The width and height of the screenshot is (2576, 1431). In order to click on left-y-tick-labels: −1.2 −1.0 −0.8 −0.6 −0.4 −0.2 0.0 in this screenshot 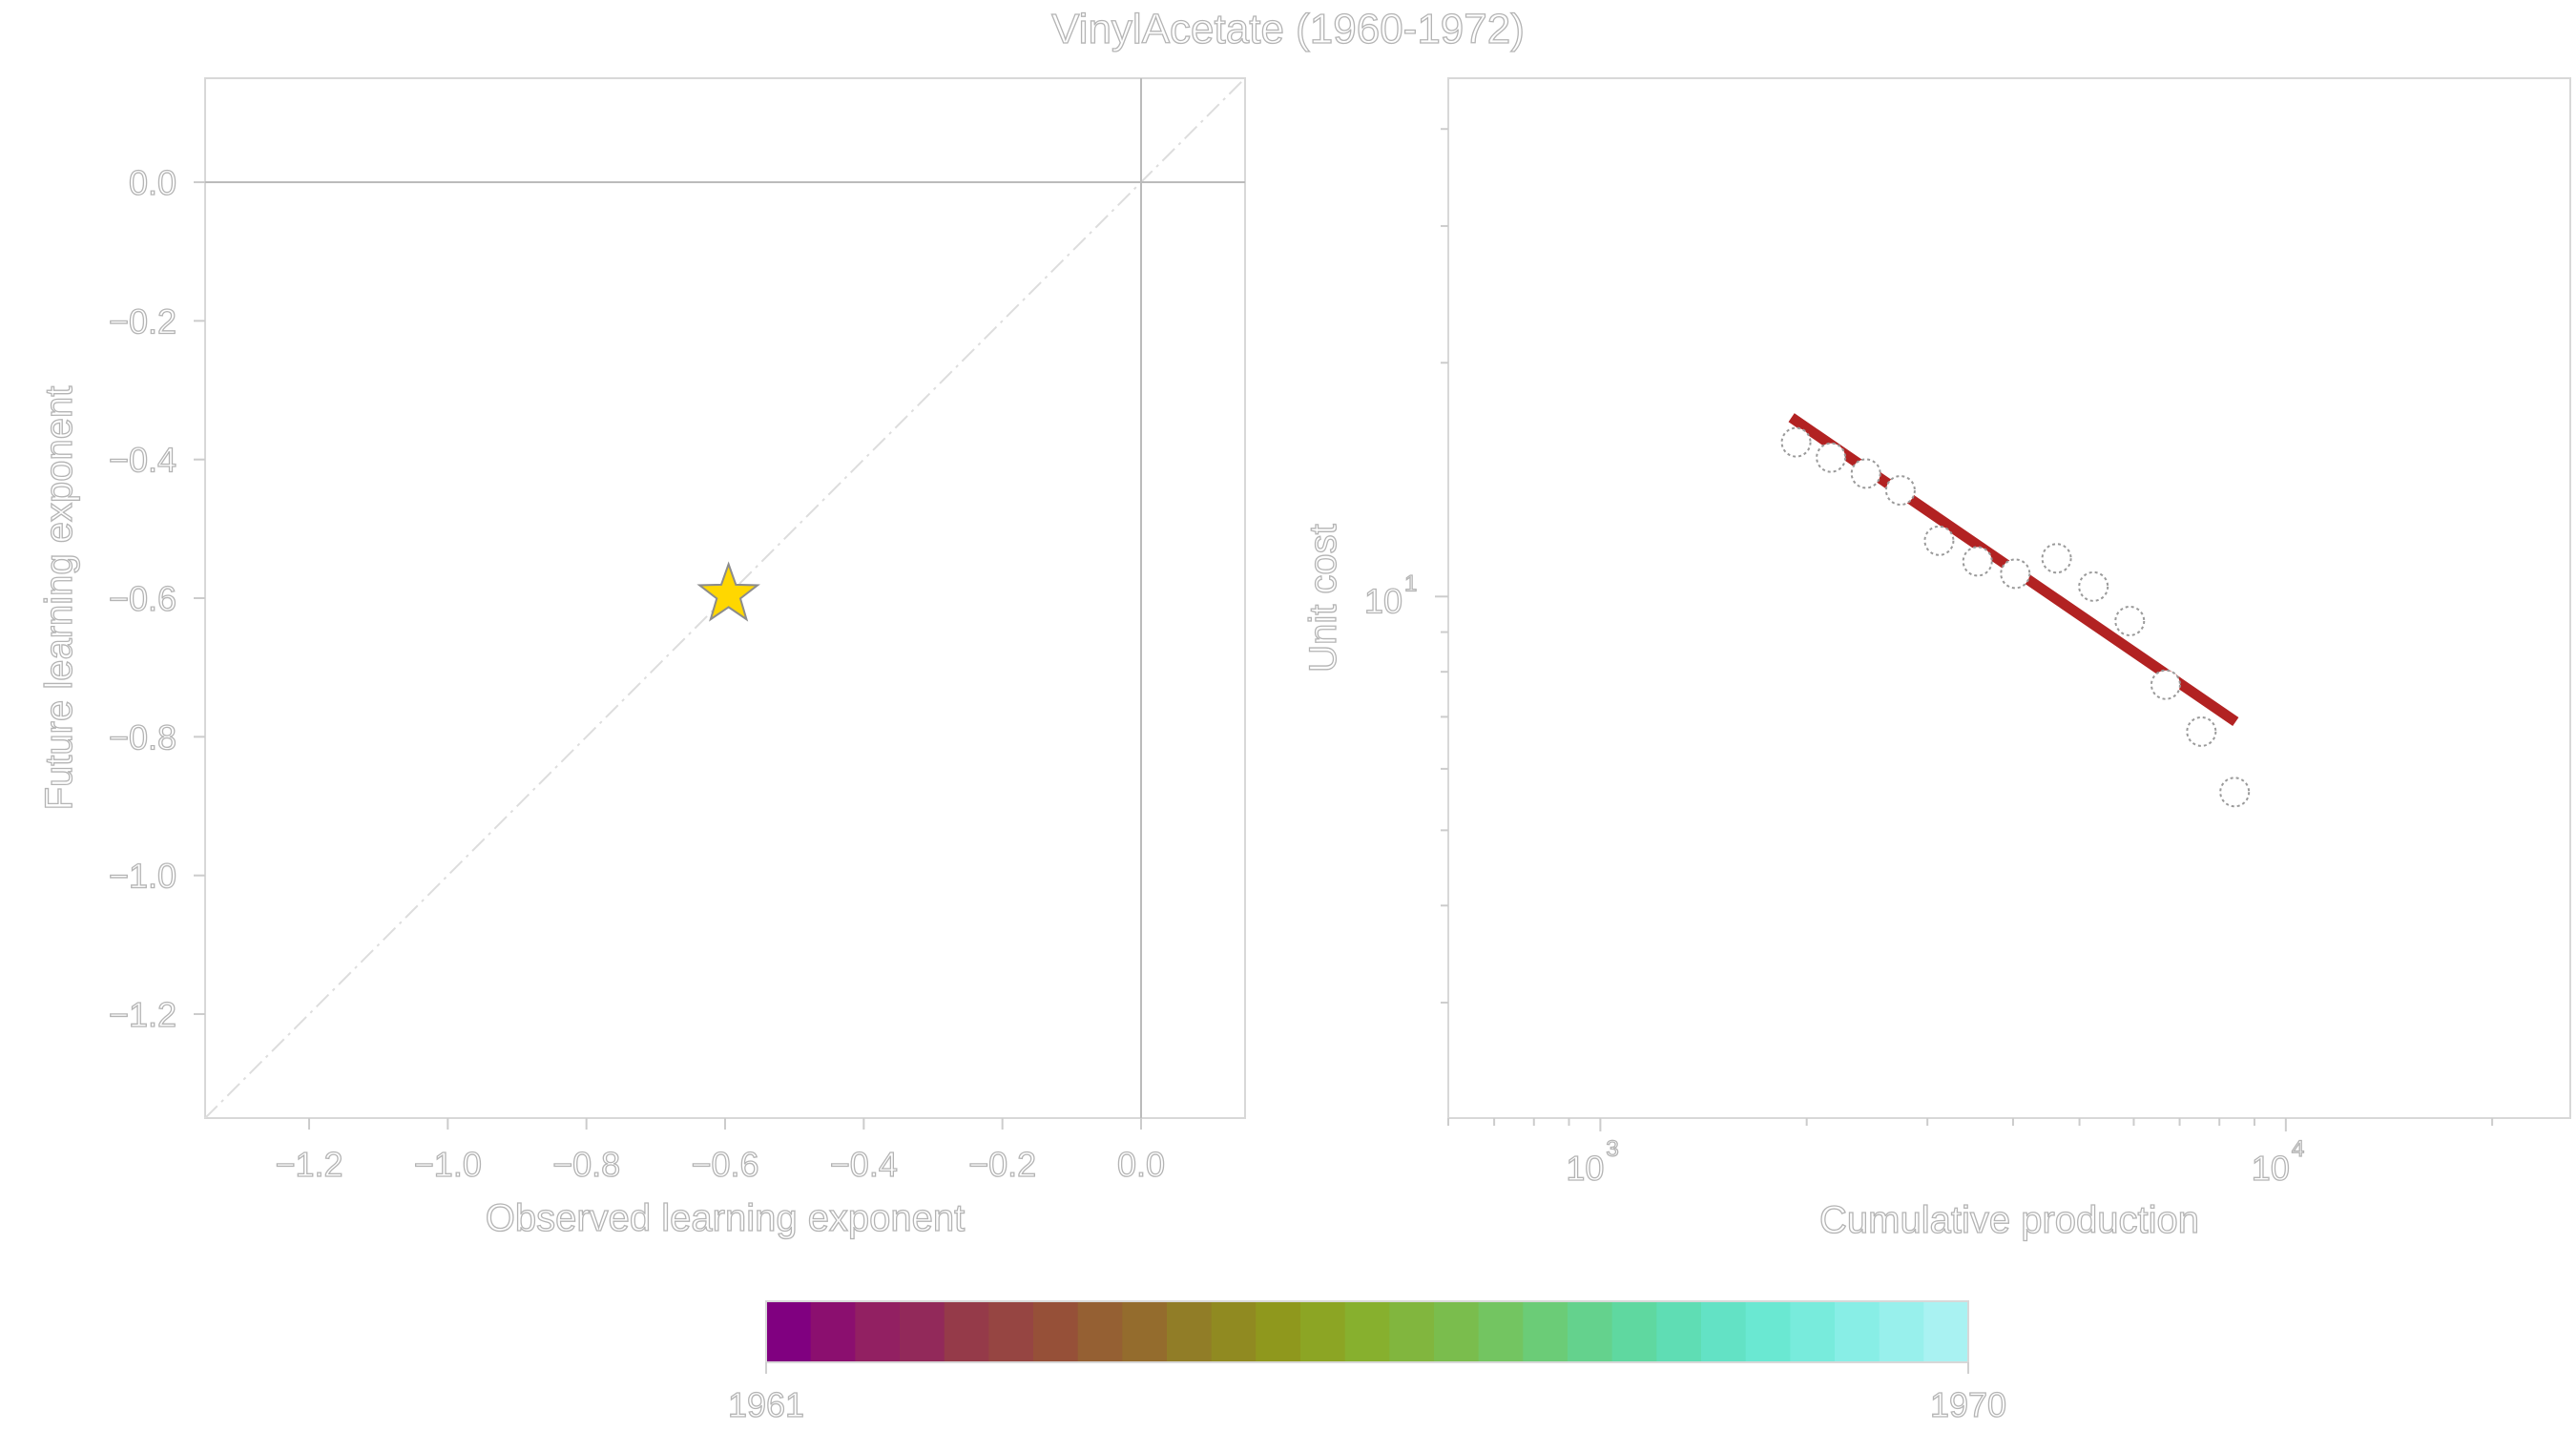, I will do `click(142, 598)`.